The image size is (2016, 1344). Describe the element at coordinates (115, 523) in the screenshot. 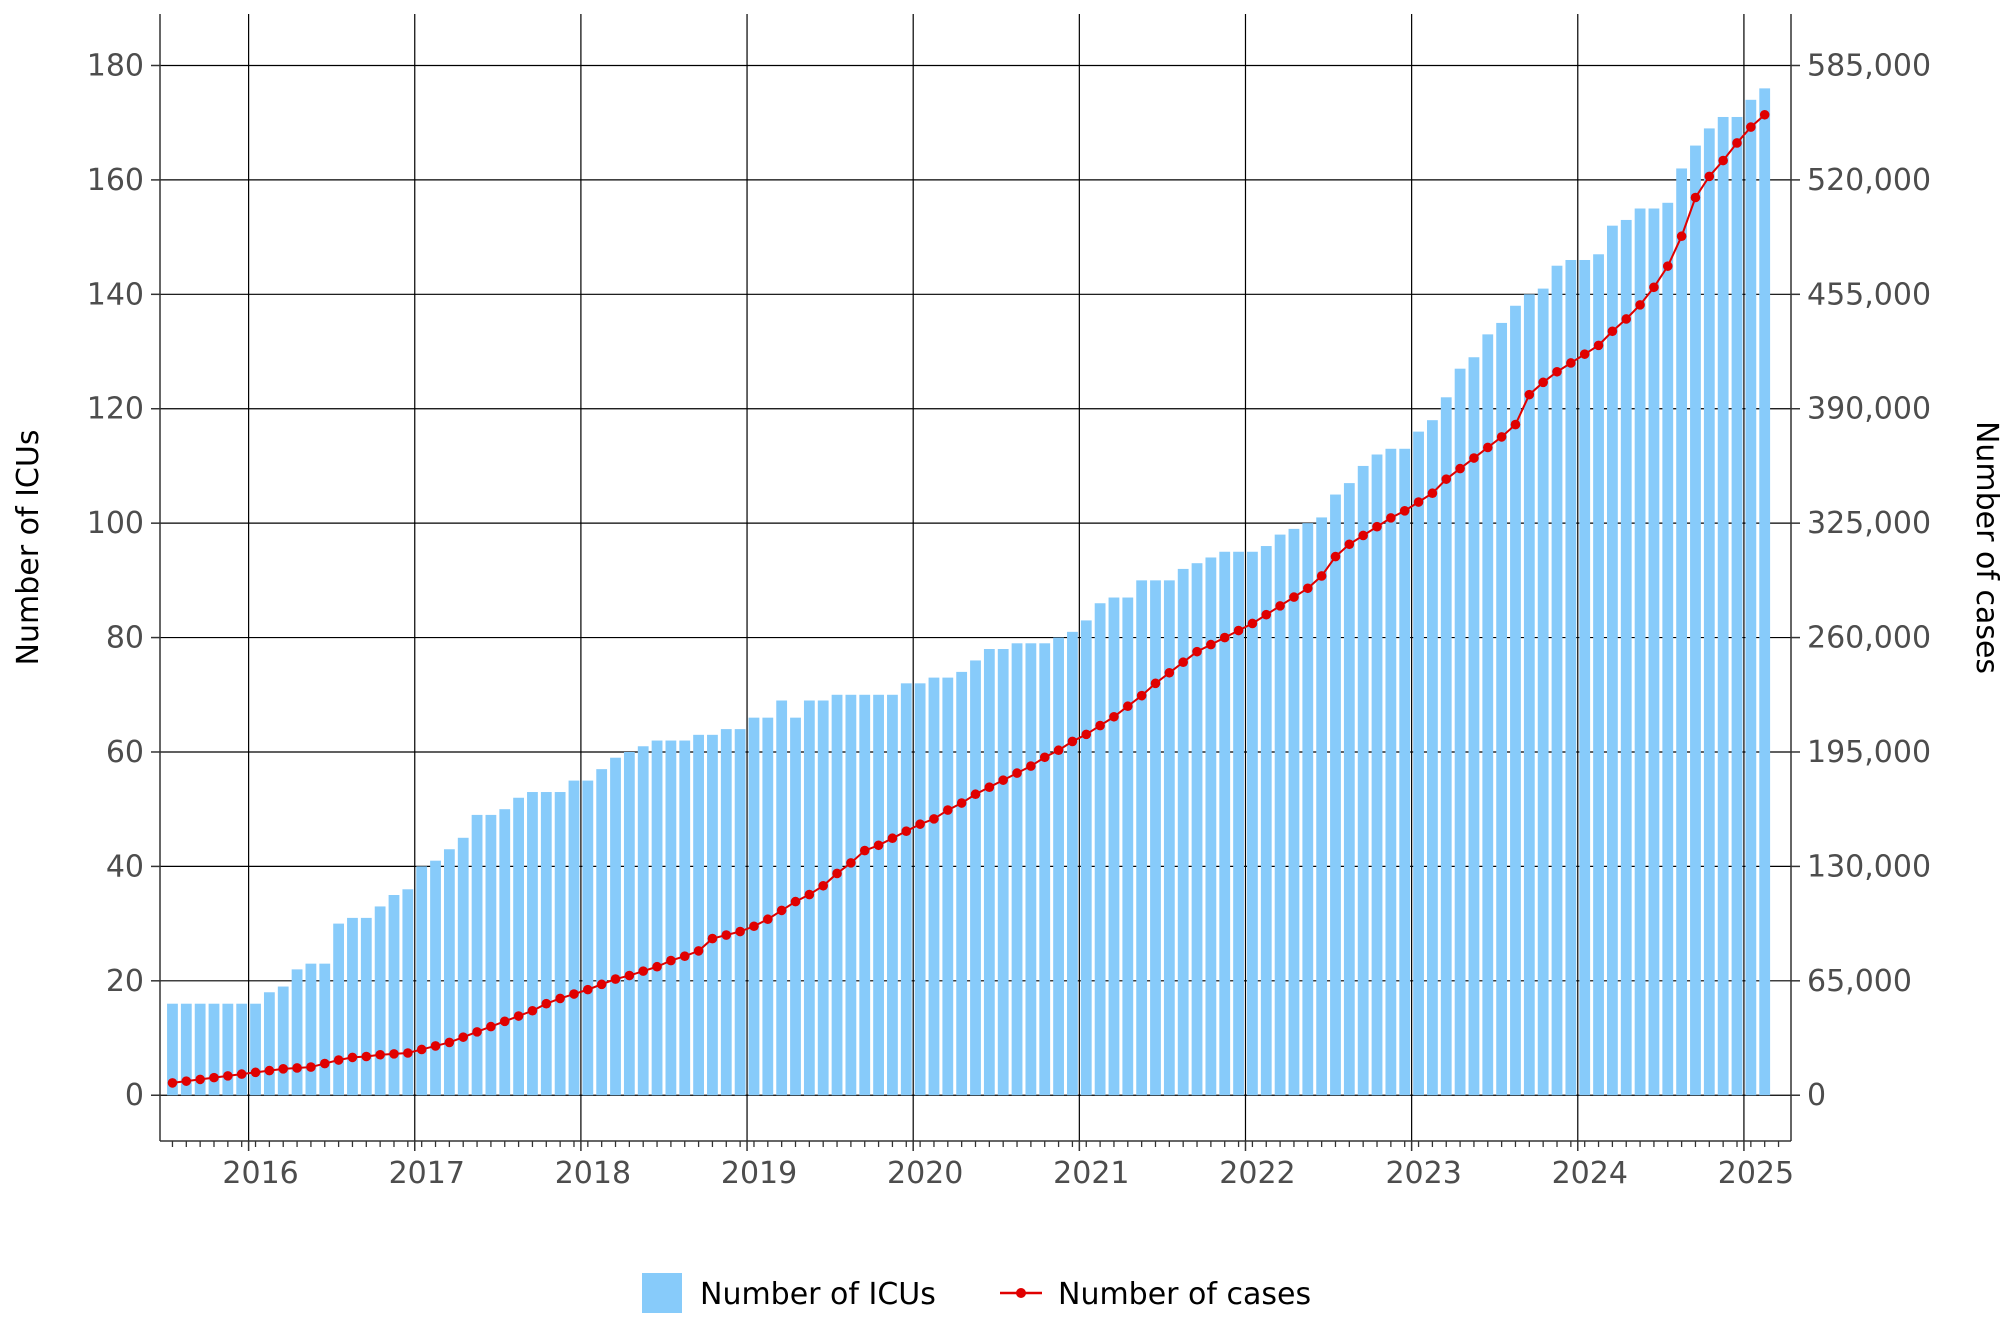

I see `y-tick-label-5: 100` at that location.